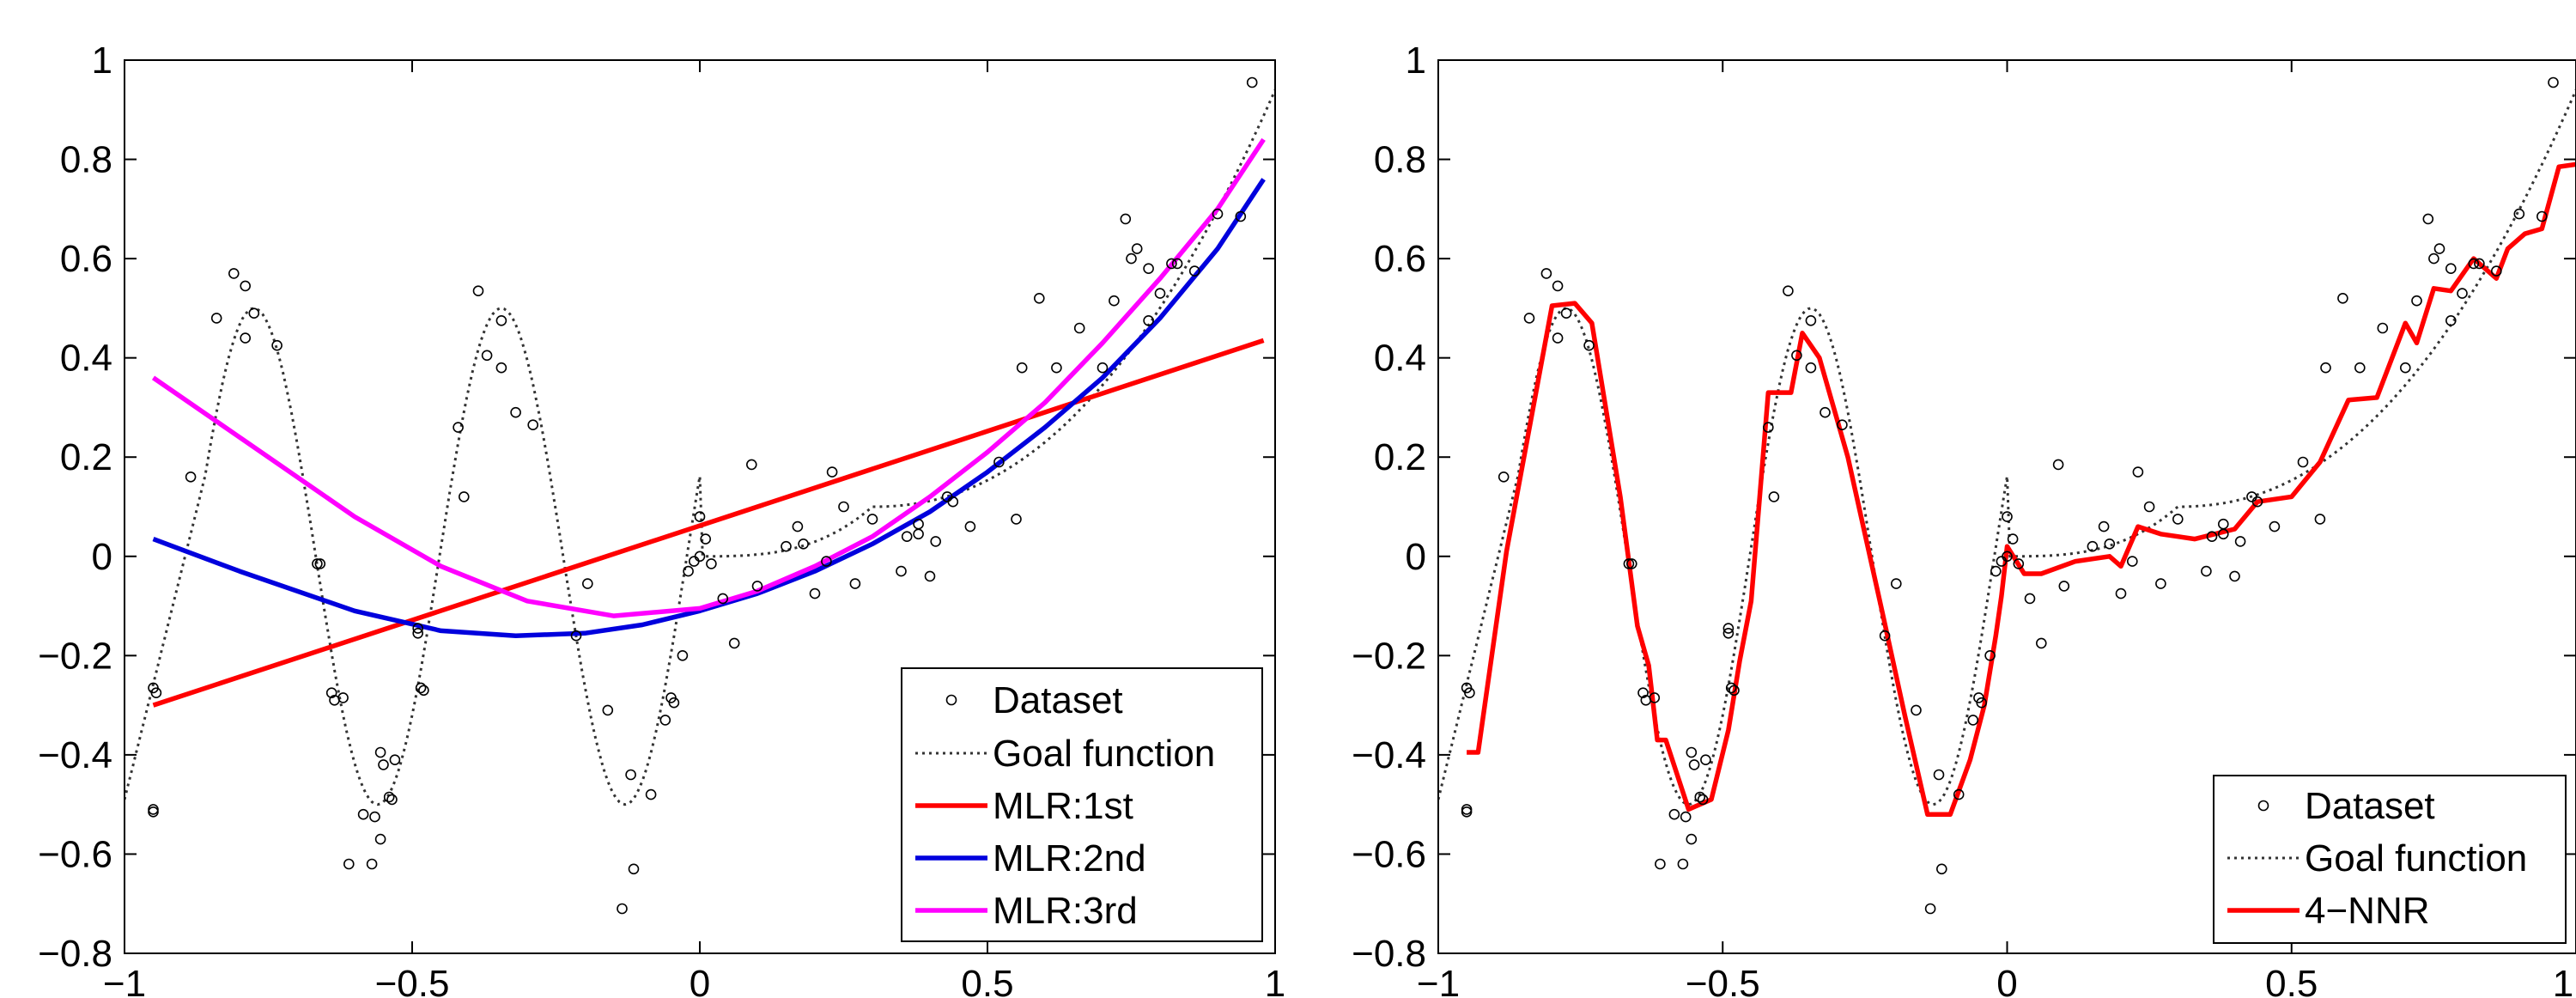 This screenshot has width=2576, height=998. Describe the element at coordinates (1723, 980) in the screenshot. I see `x-tick-label: −0.5` at that location.